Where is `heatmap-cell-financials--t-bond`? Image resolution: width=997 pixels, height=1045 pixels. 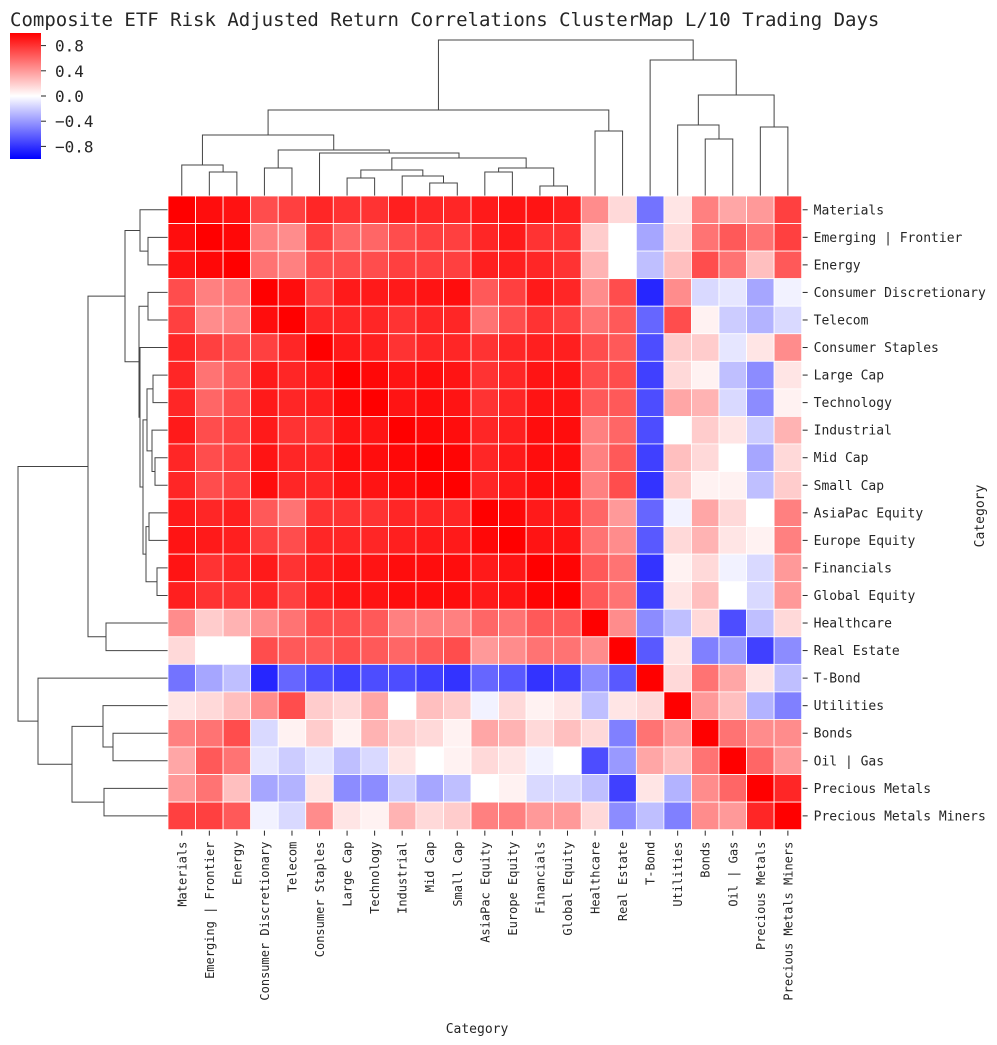 heatmap-cell-financials--t-bond is located at coordinates (650, 568).